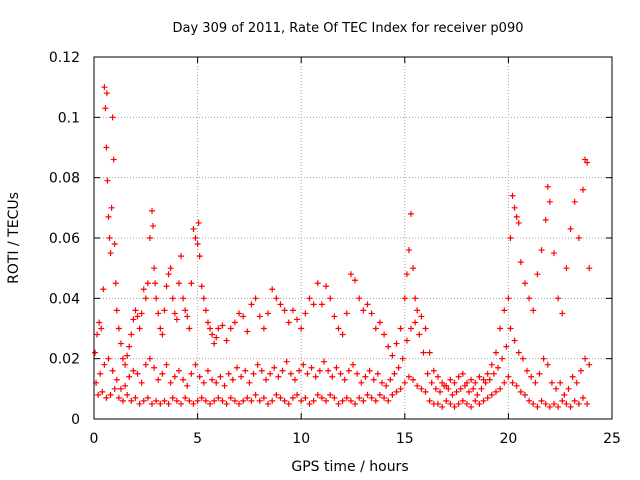 This screenshot has width=640, height=480. Describe the element at coordinates (301, 439) in the screenshot. I see `x-tick-label: 10` at that location.